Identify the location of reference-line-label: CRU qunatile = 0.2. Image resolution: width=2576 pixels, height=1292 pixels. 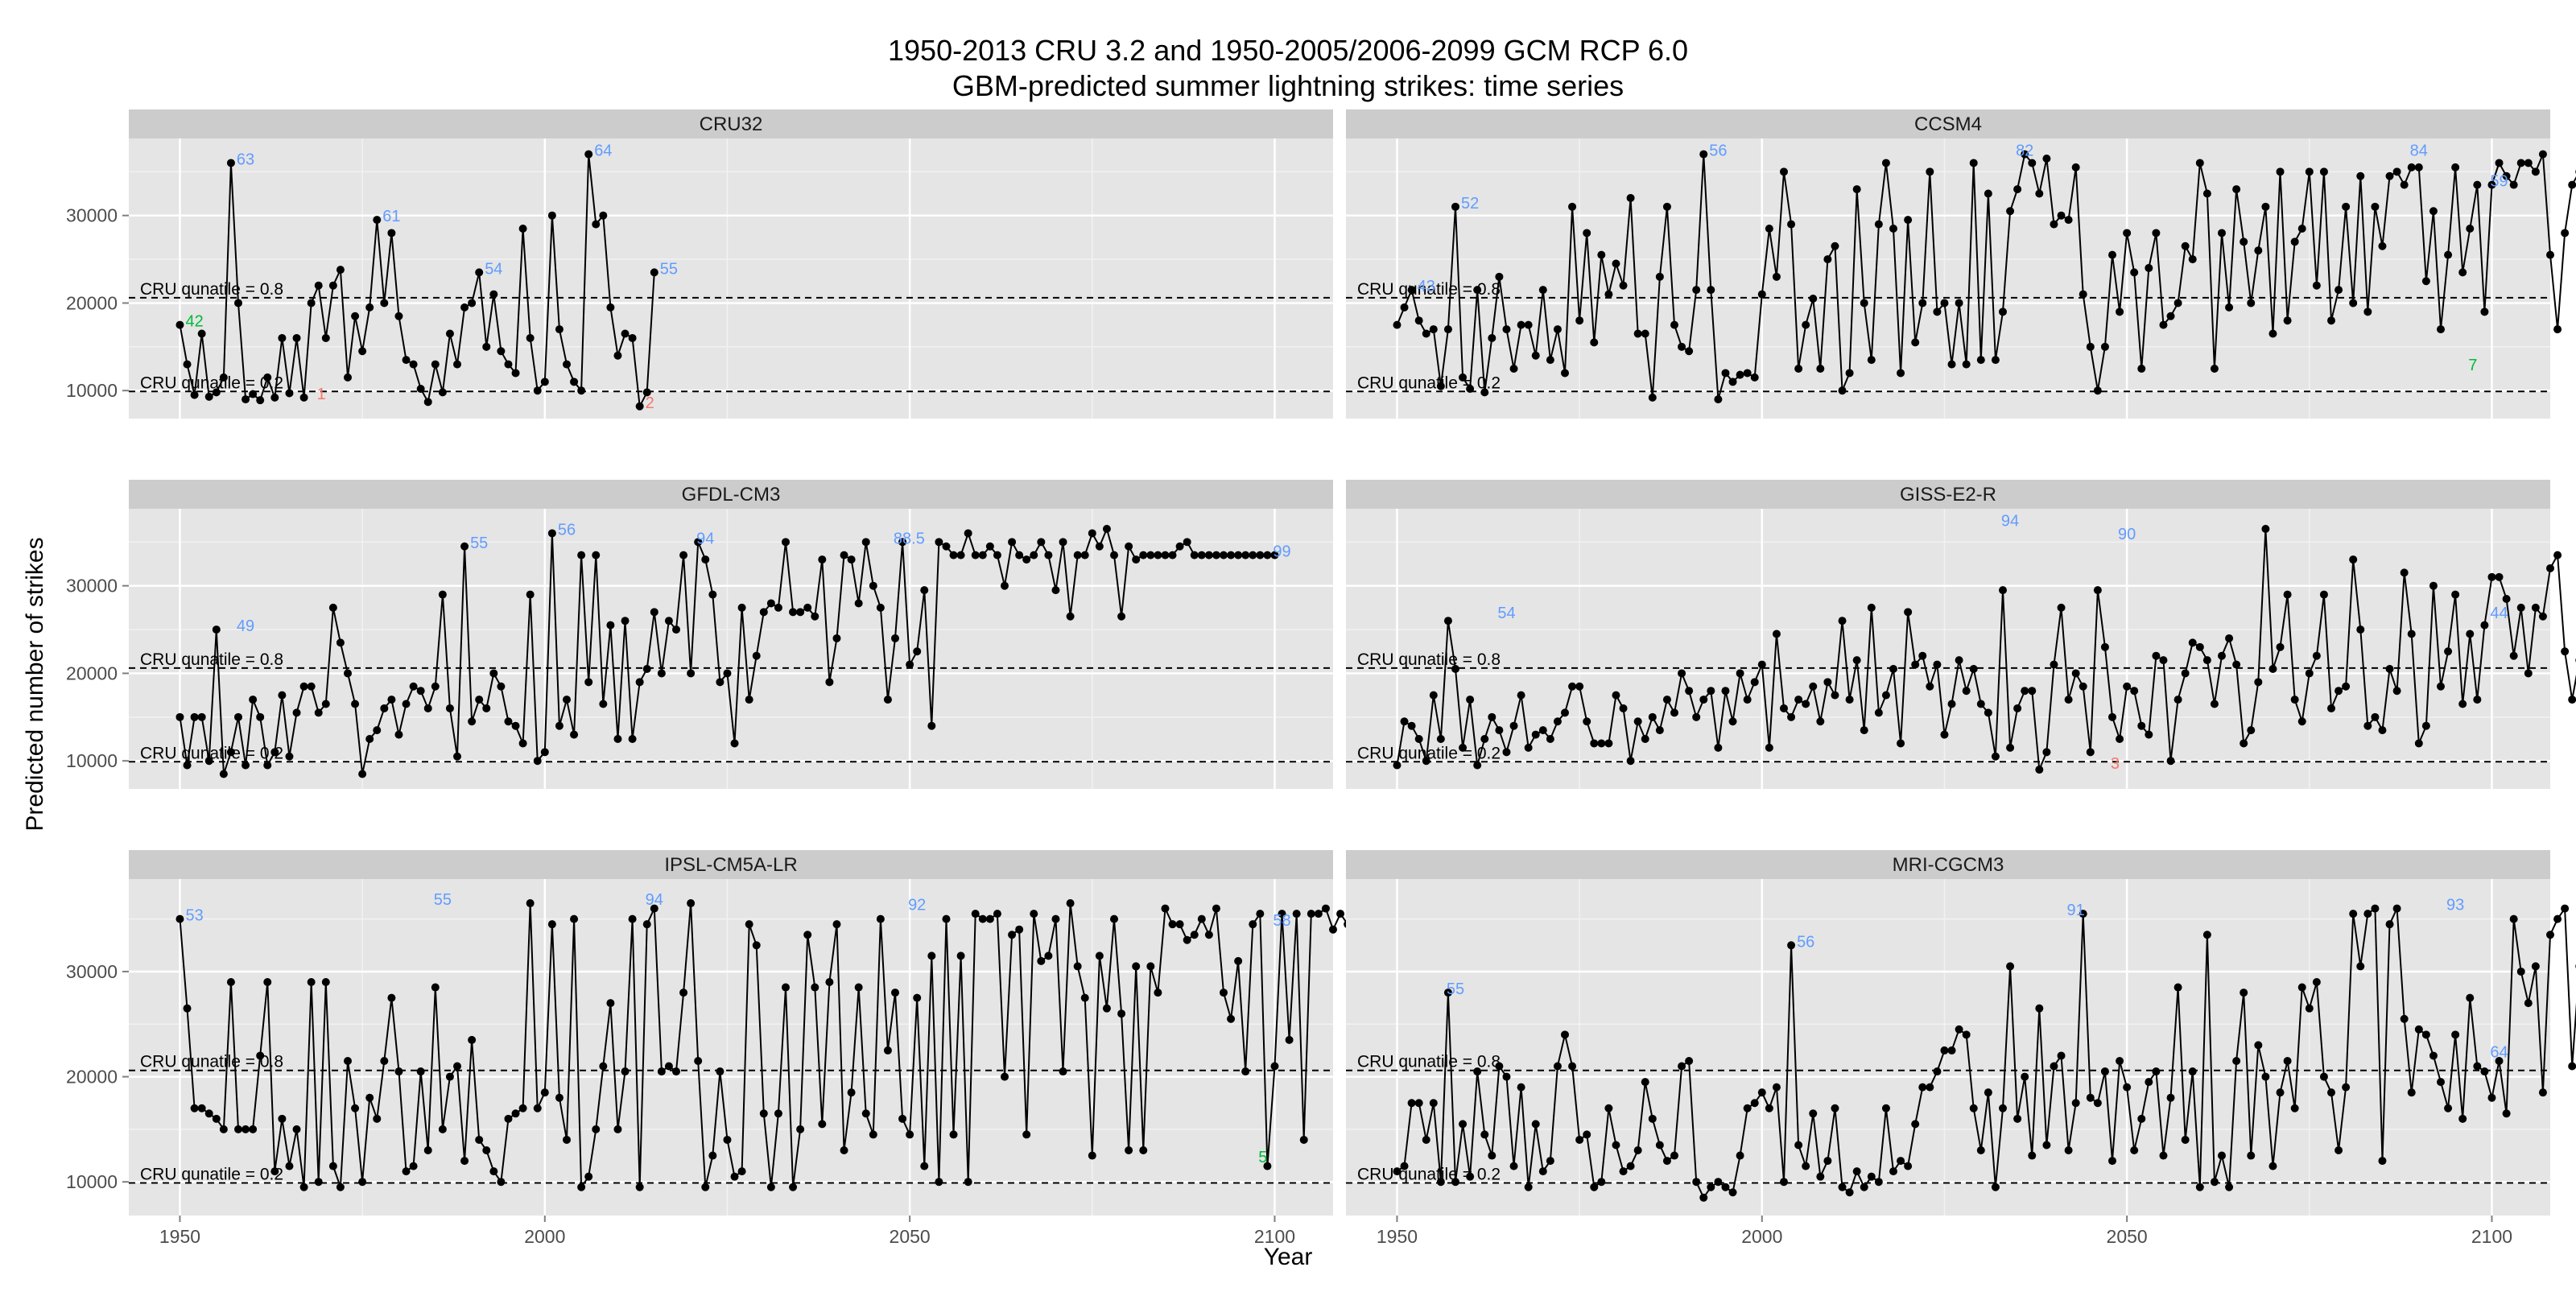
(211, 1175).